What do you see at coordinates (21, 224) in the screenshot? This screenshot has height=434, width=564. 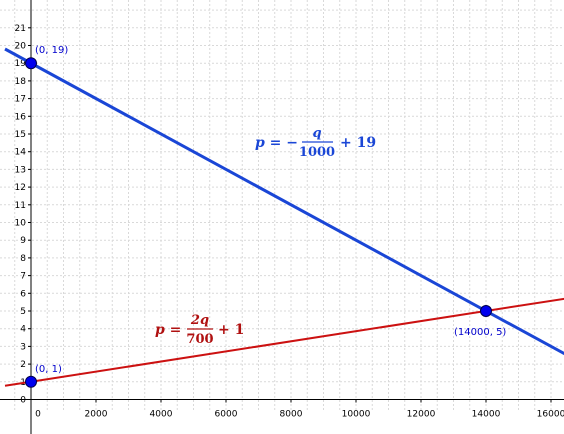 I see `y-tick-label: 10` at bounding box center [21, 224].